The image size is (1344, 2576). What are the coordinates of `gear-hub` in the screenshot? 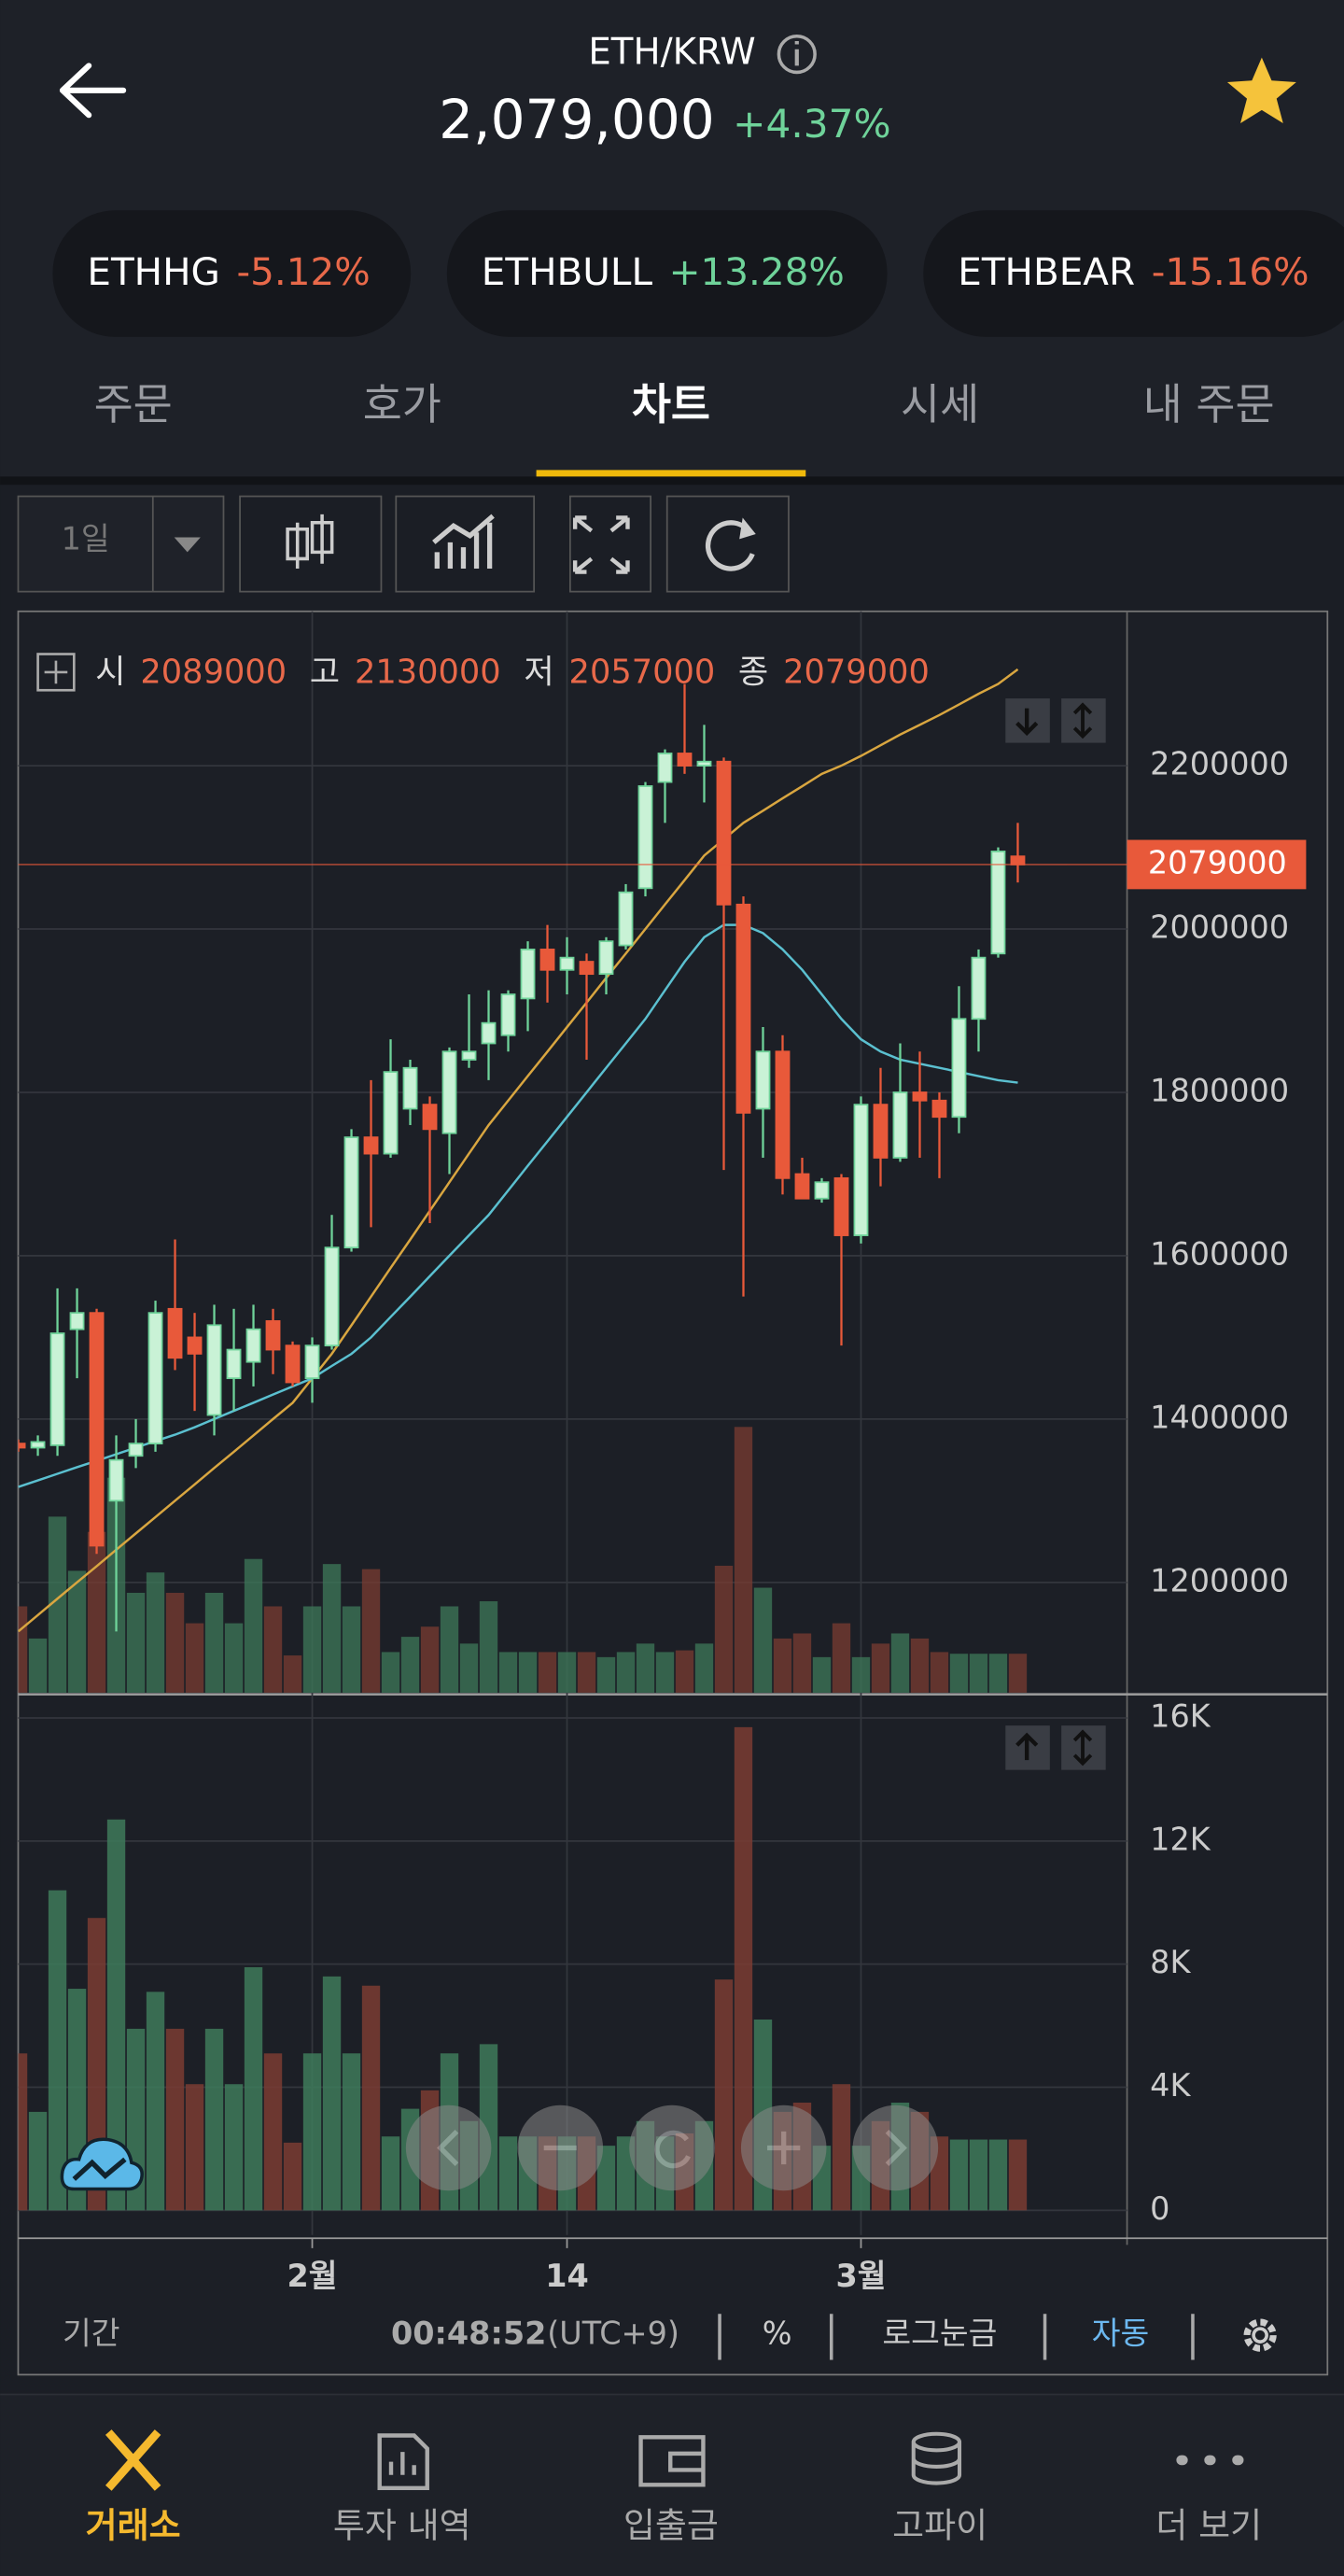 It's located at (1260, 2336).